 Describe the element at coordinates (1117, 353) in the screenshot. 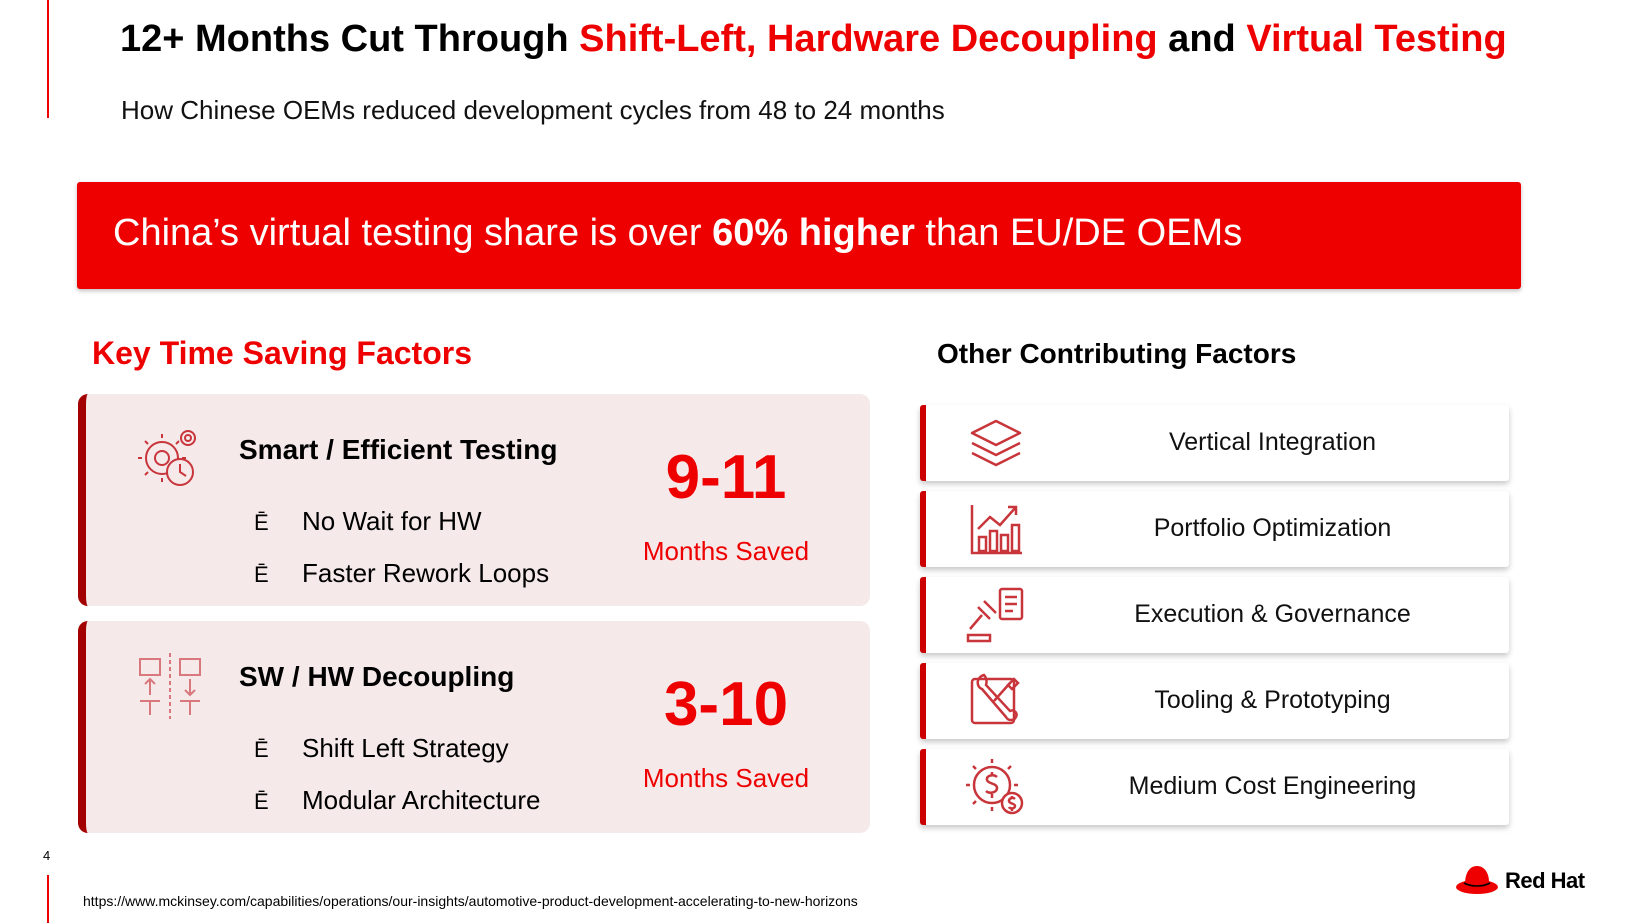

I see `other-factors-heading: Other Contributing Factors` at that location.